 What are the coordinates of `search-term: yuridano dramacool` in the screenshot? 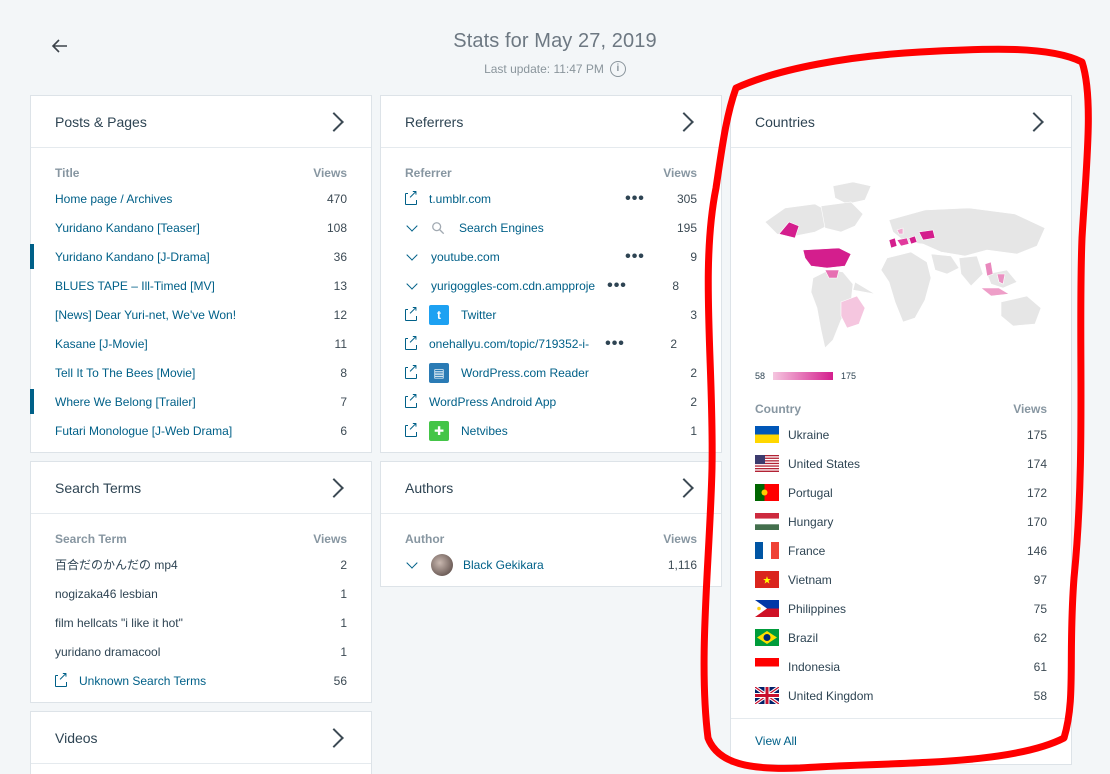 It's located at (108, 651).